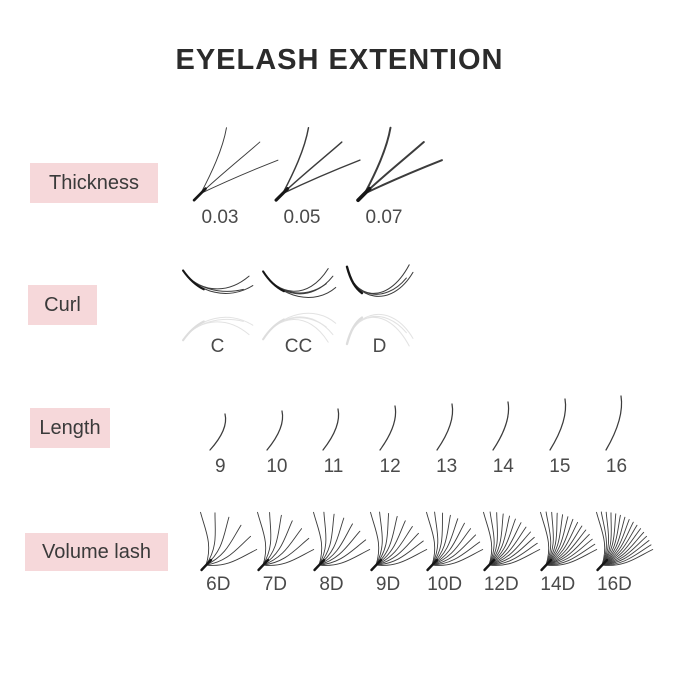  I want to click on volume-value: 8D, so click(331, 584).